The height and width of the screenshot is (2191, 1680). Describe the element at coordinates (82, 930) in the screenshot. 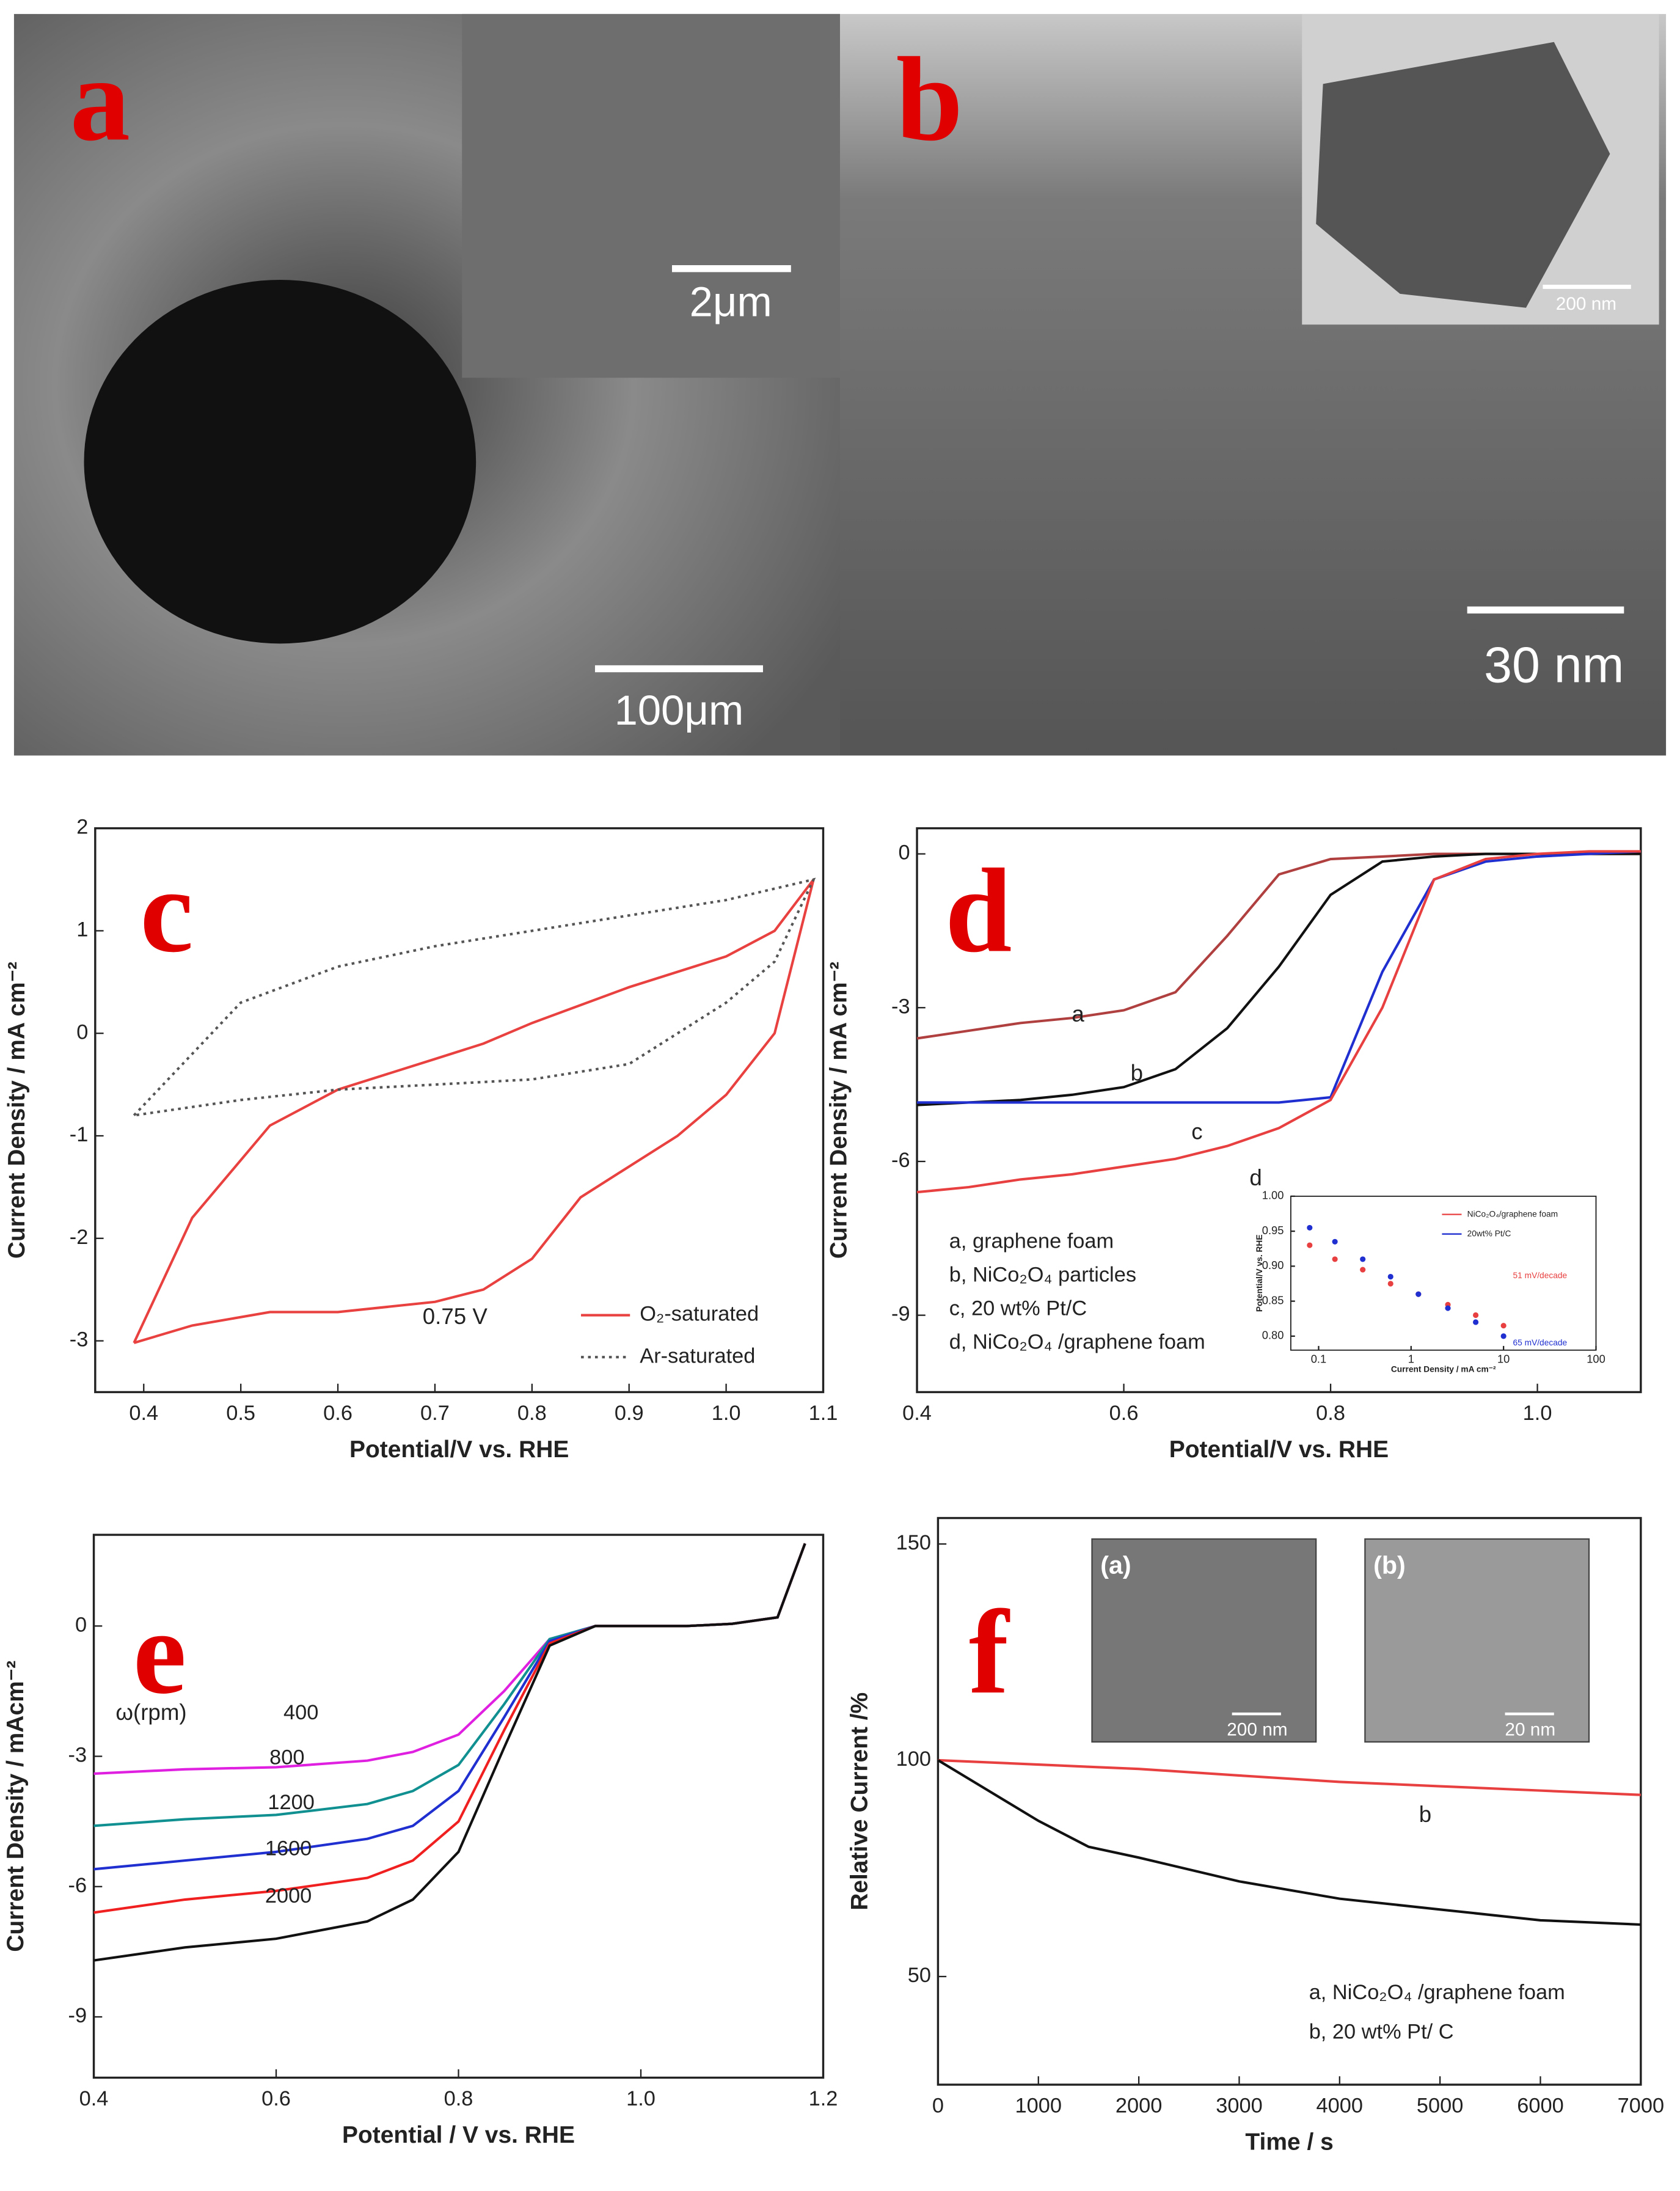

I see `y-tick-label: 1` at that location.